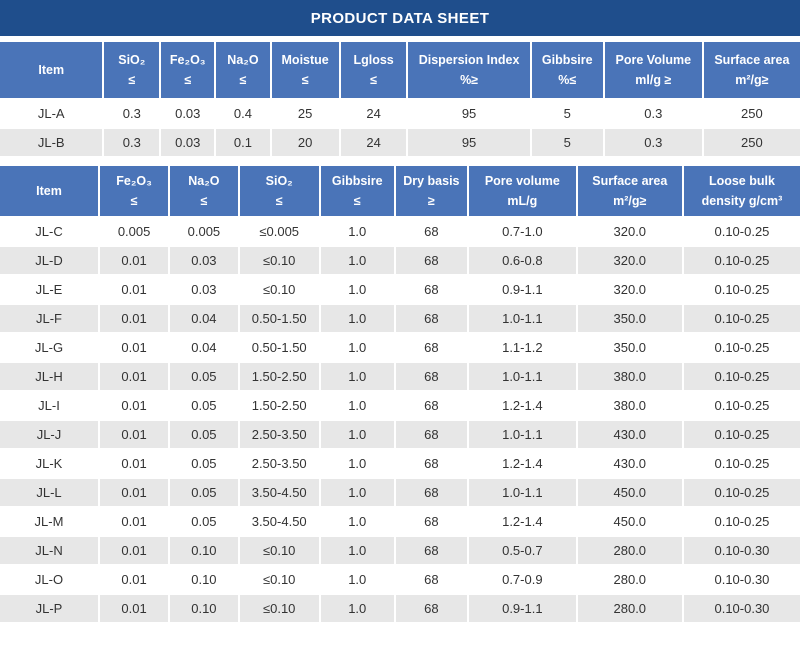 The width and height of the screenshot is (800, 652). I want to click on column-header: Pore volume mL/g, so click(522, 191).